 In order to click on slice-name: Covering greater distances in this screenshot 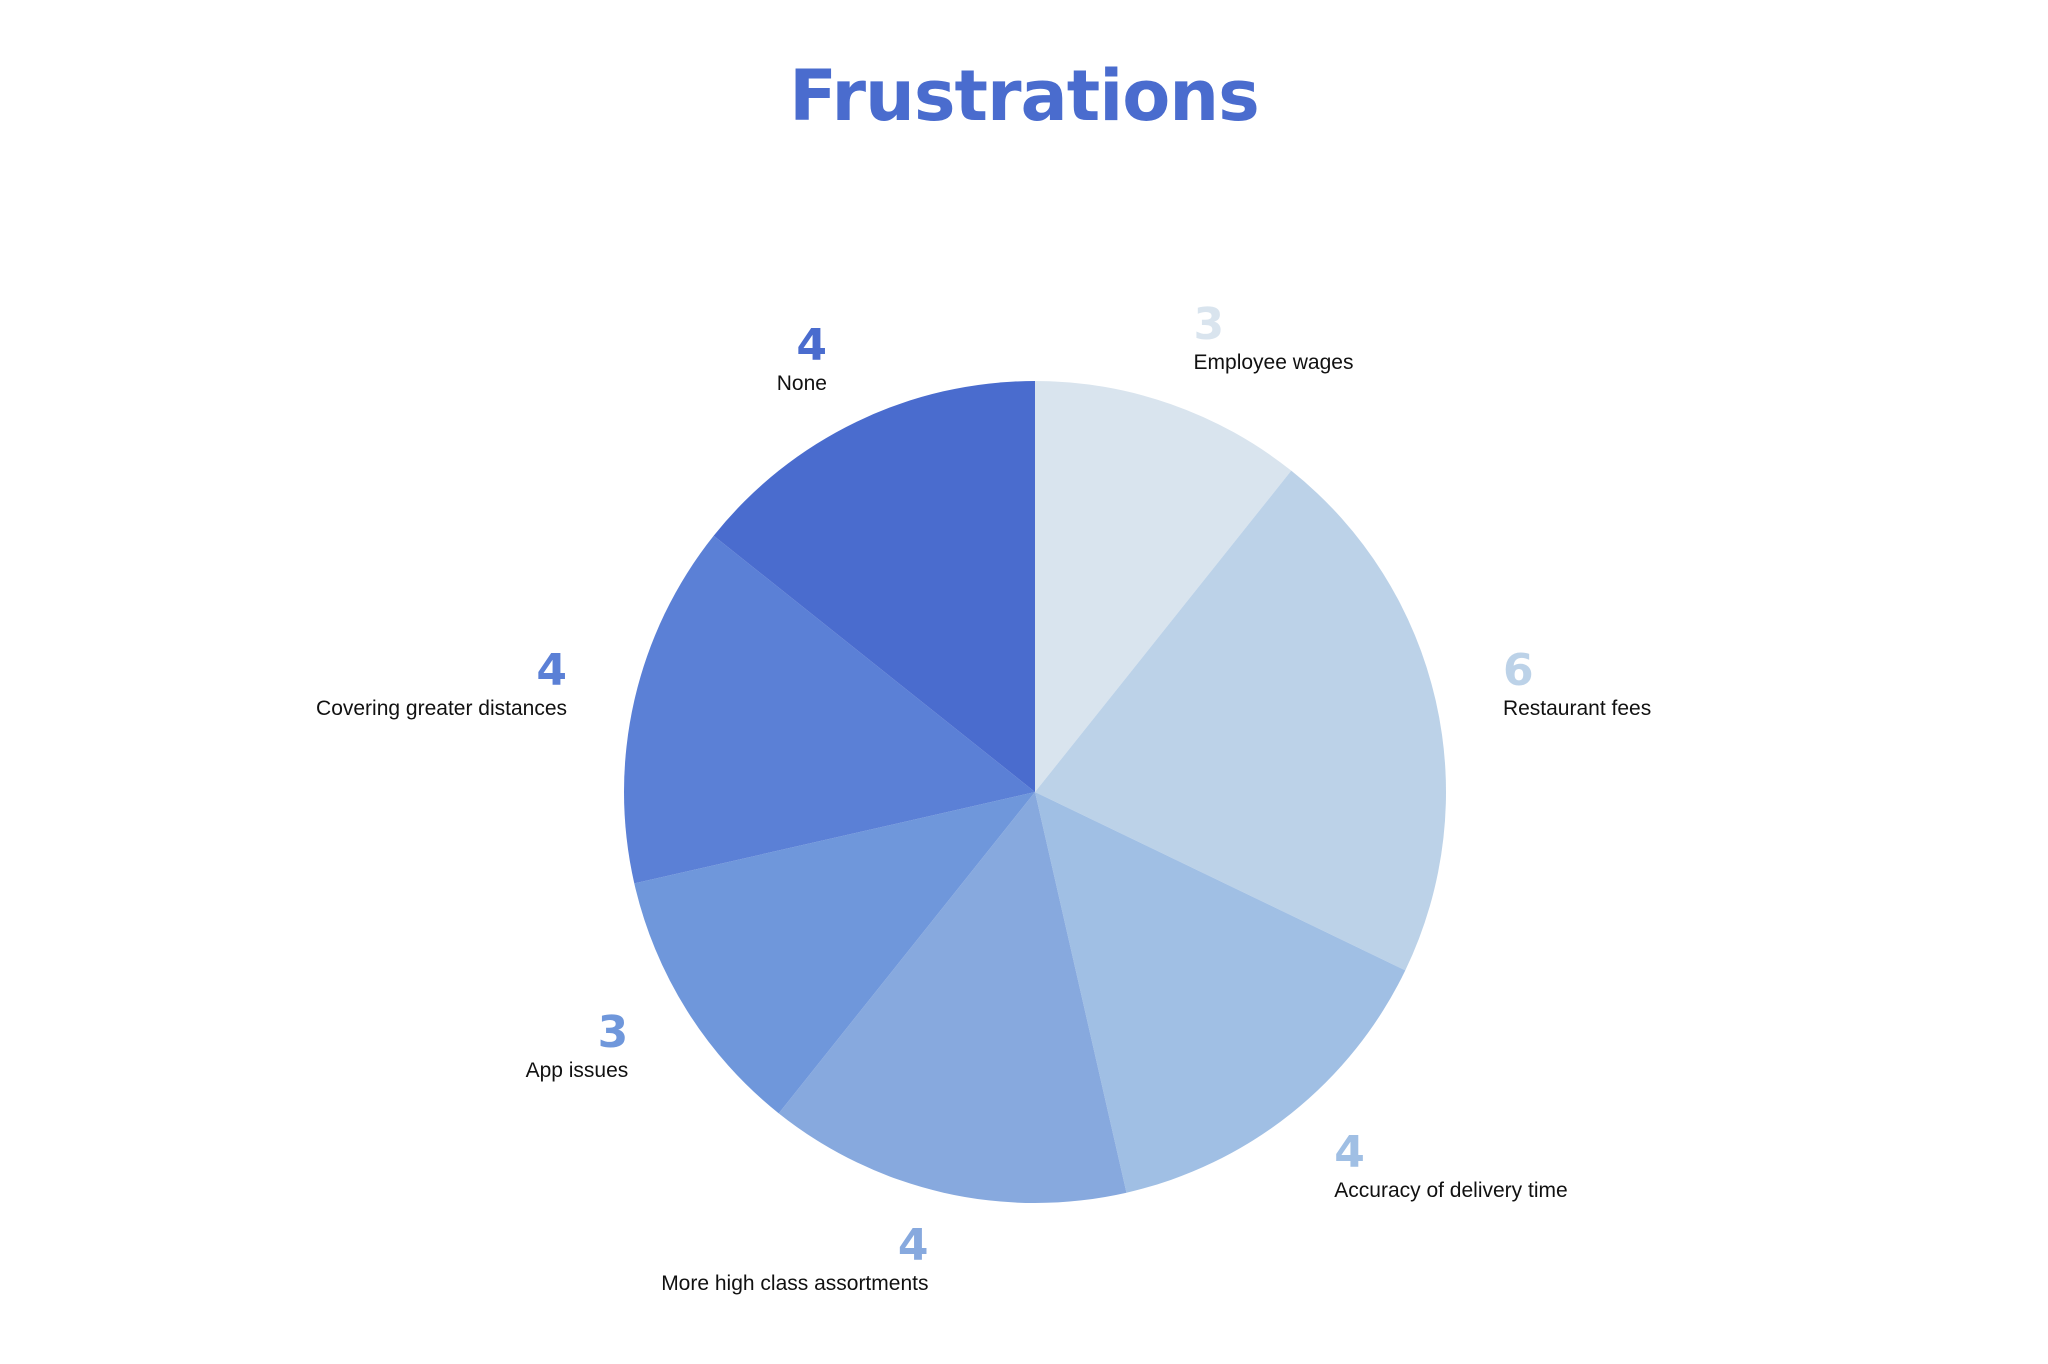, I will do `click(441, 709)`.